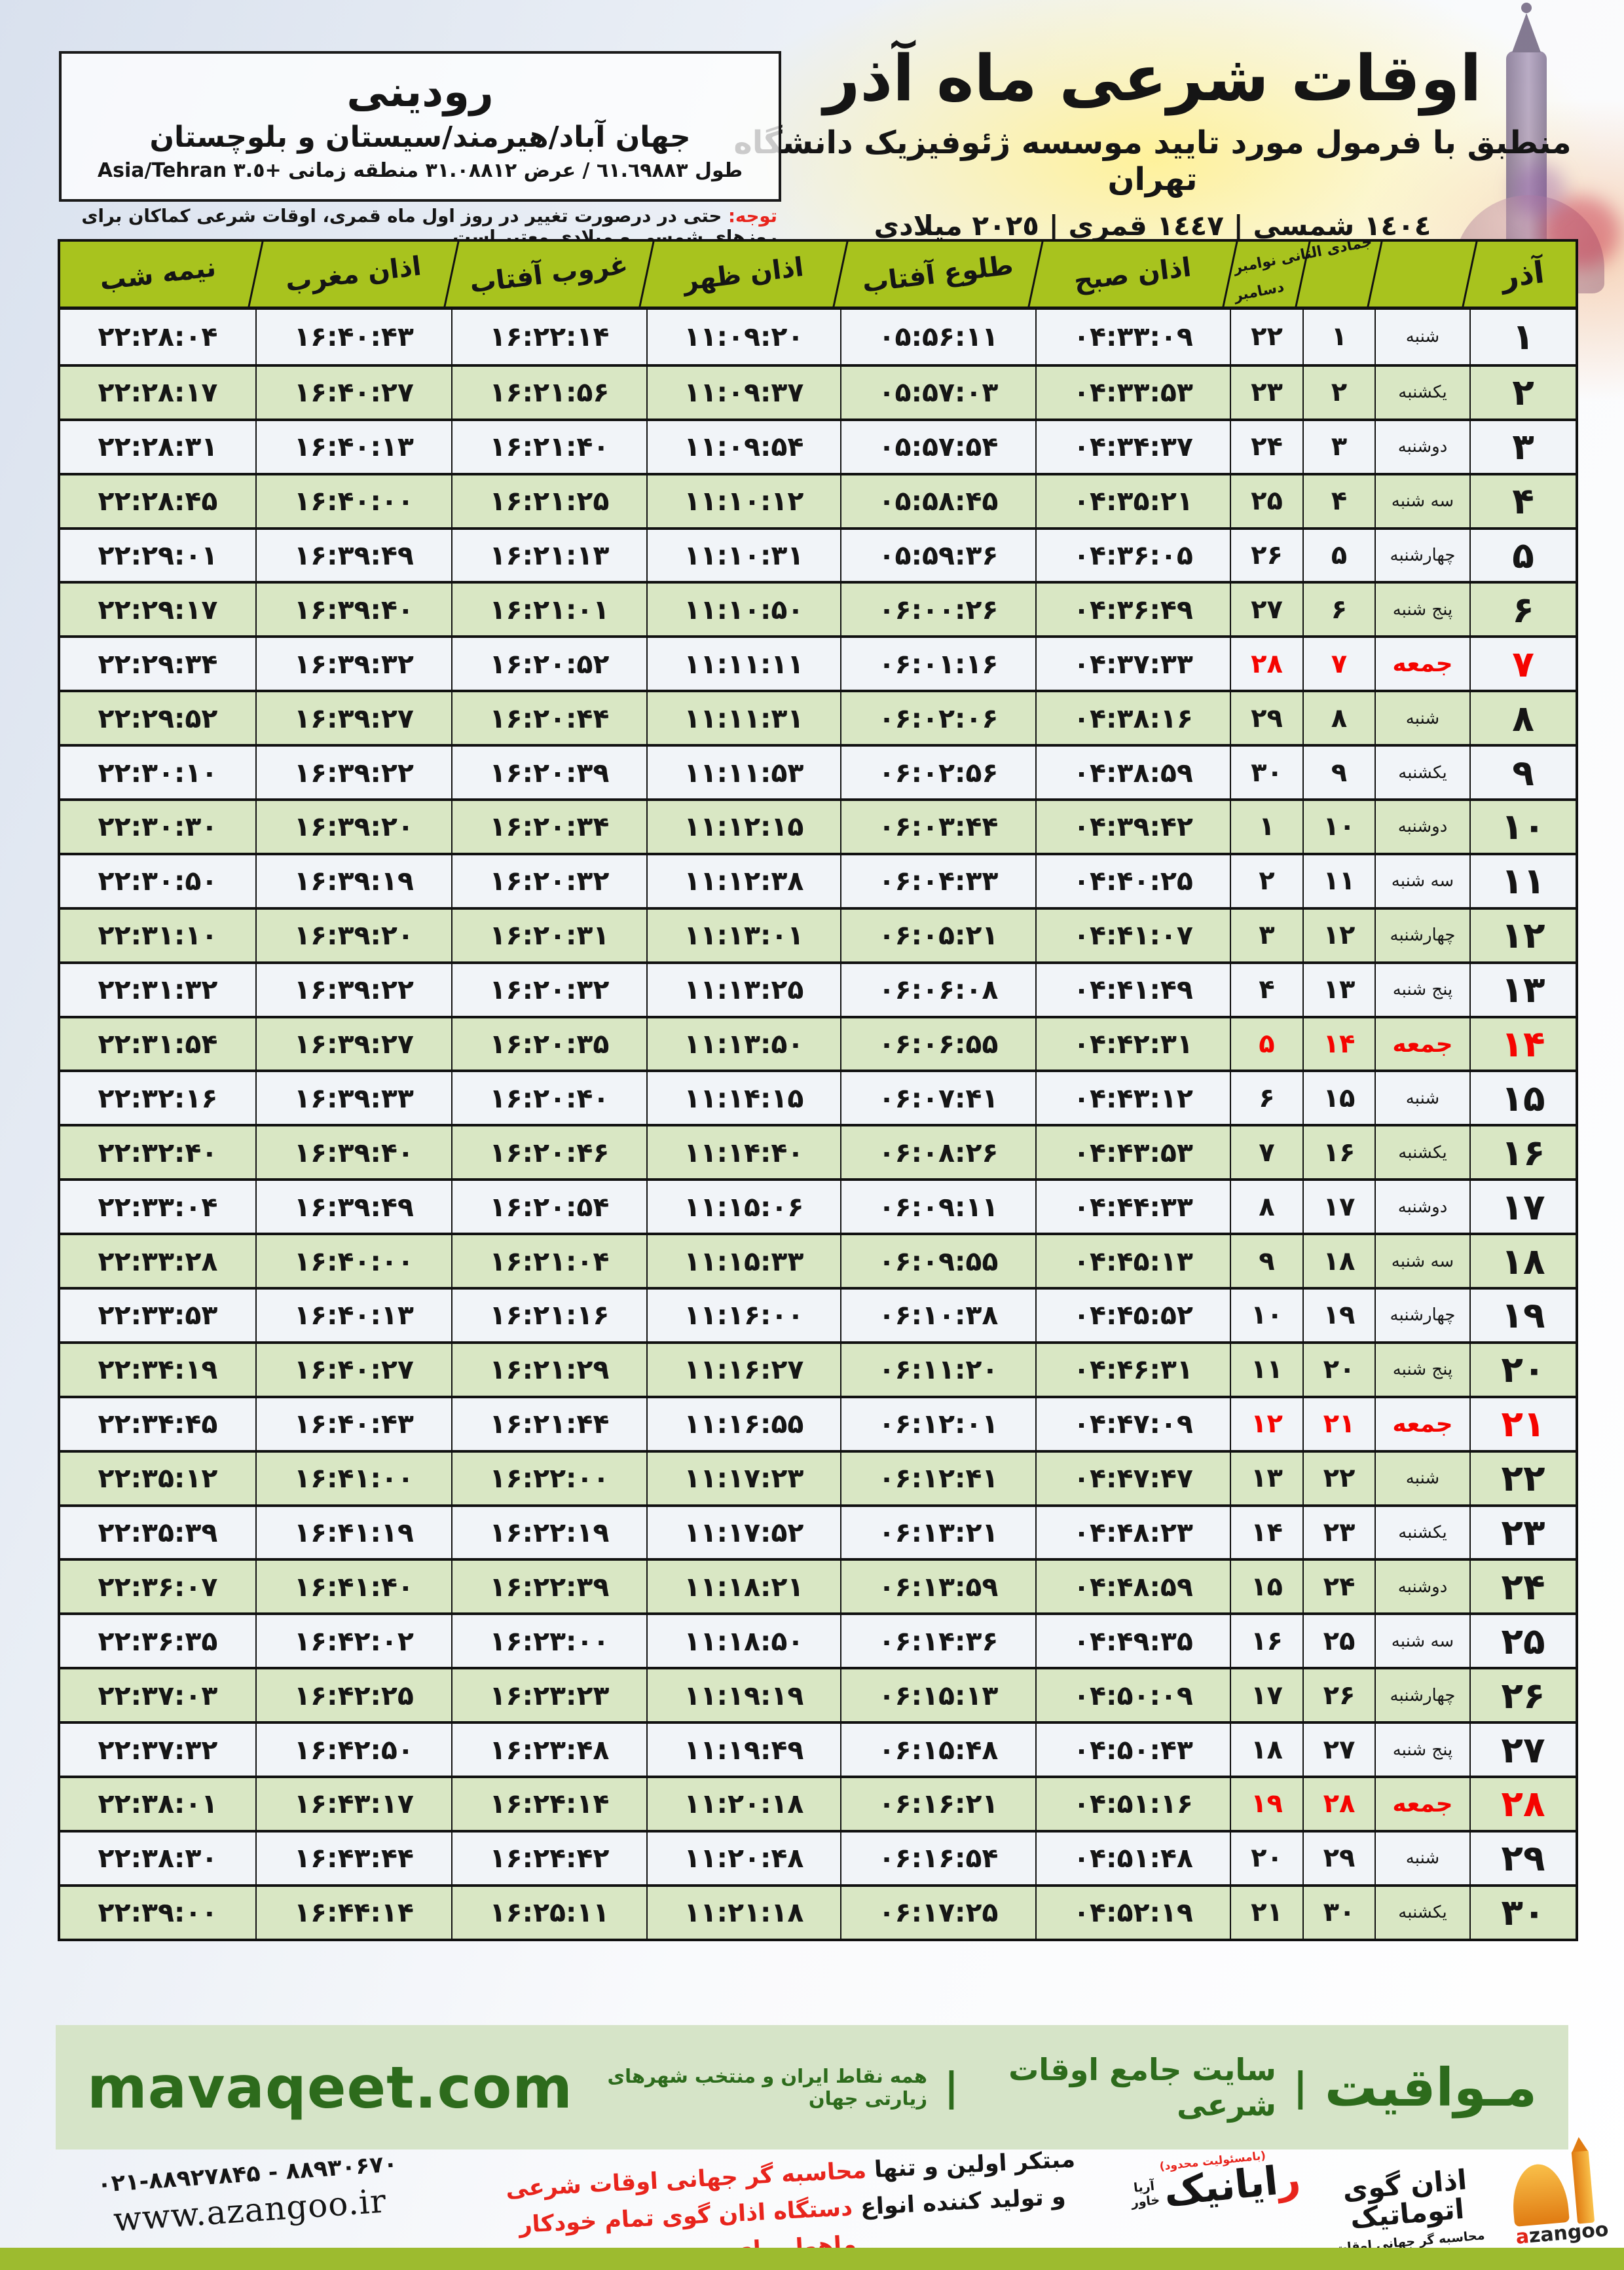 The image size is (1624, 2270). Describe the element at coordinates (158, 337) in the screenshot. I see `cell-midnight: ۲۲:۲۸:۰۴` at that location.